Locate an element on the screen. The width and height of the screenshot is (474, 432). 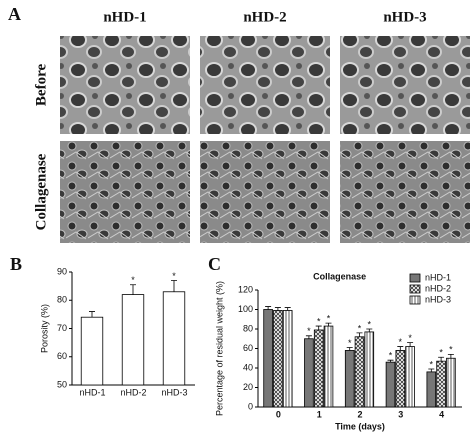
legend-label: nHD-2 is located at coordinates (438, 288).